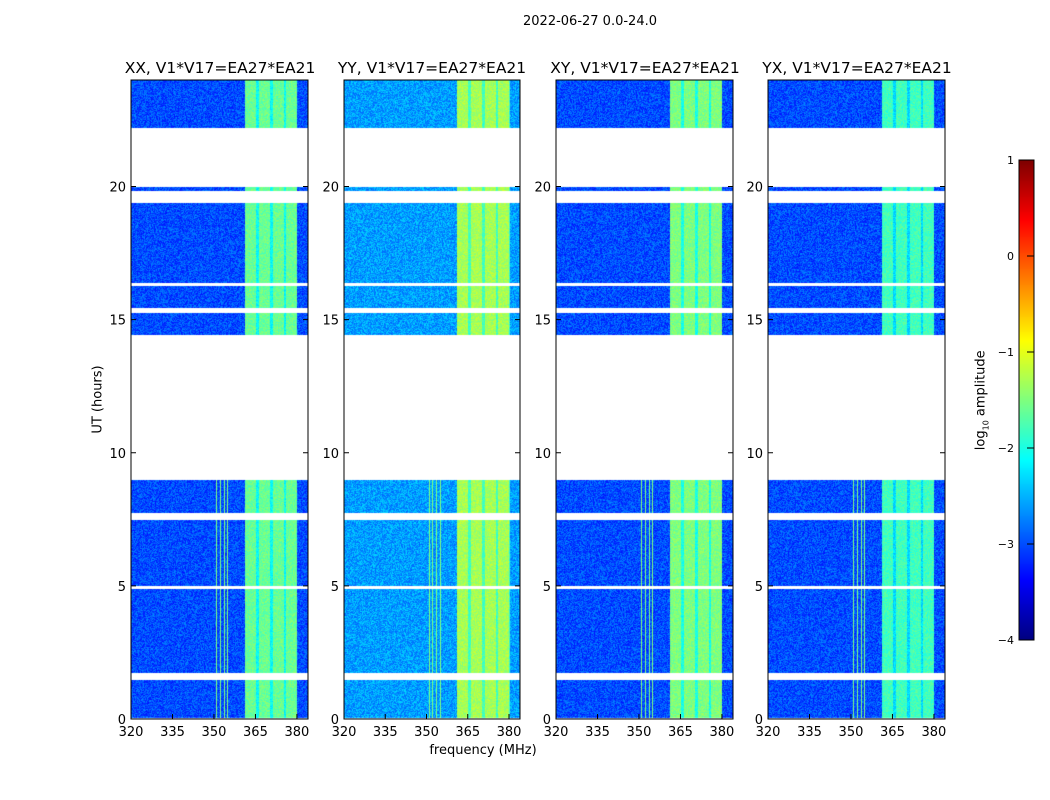 The image size is (1050, 800). Describe the element at coordinates (98, 399) in the screenshot. I see `y-axis-label: UT (hours)` at that location.